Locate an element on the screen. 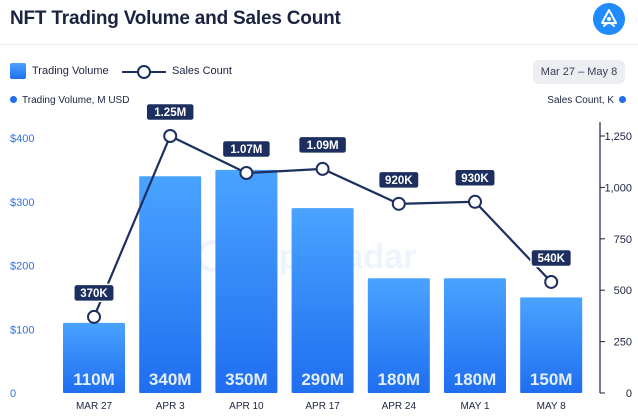 The image size is (638, 416). x-tick-label: APR 10 is located at coordinates (246, 406).